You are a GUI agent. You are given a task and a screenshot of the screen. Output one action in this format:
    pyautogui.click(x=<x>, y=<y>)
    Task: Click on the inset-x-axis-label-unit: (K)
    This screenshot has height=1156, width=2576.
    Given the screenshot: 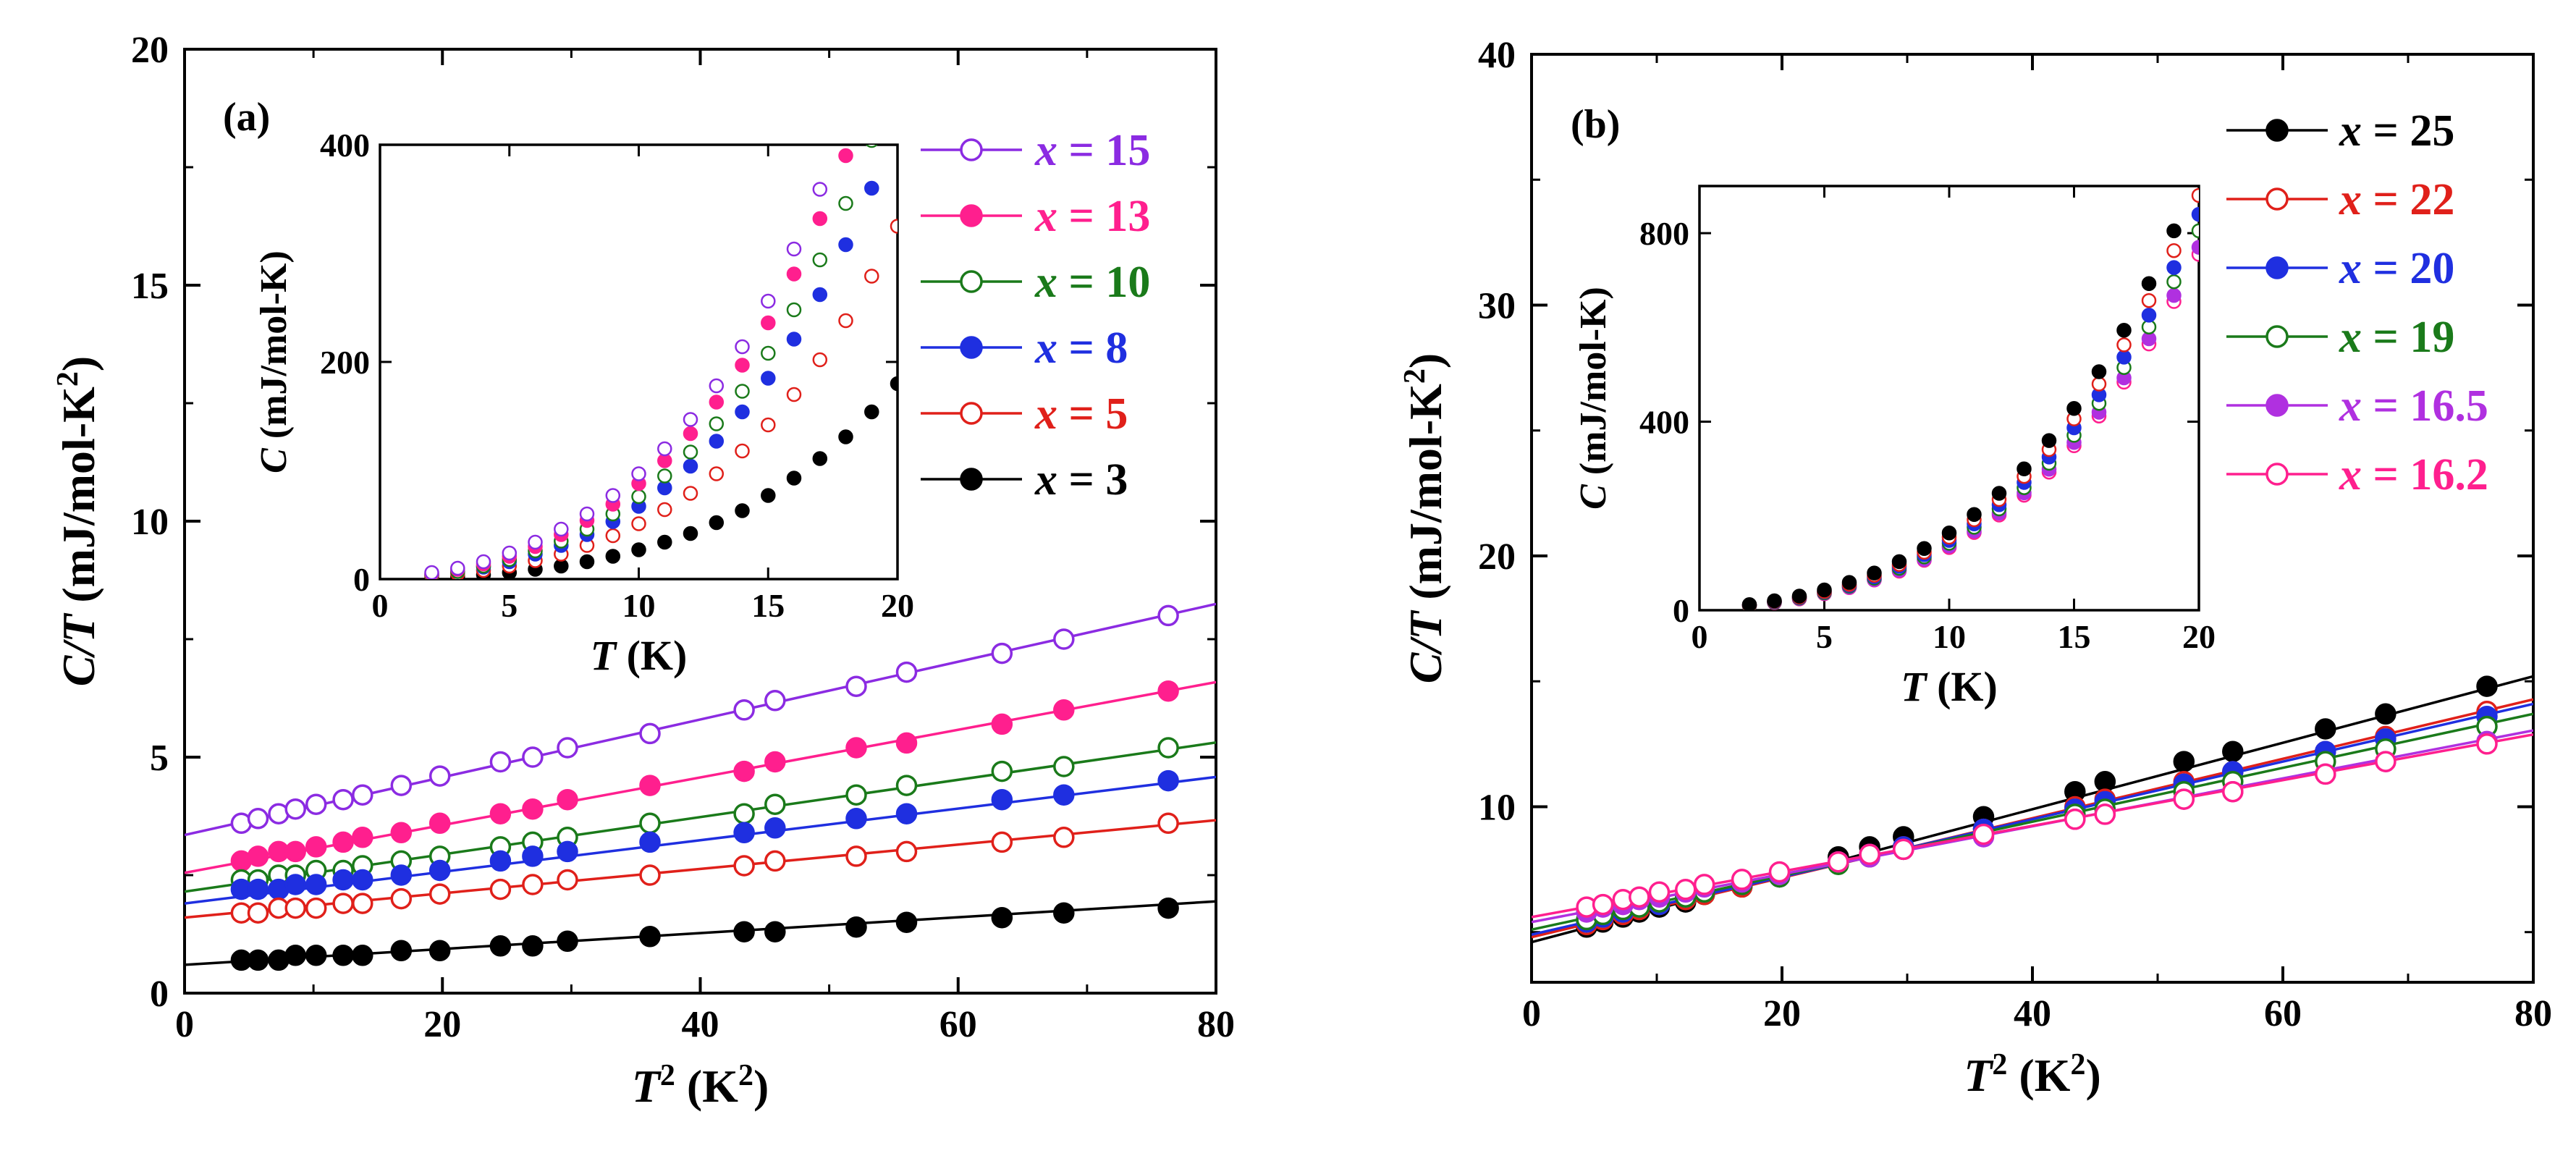 What is the action you would take?
    pyautogui.click(x=652, y=655)
    